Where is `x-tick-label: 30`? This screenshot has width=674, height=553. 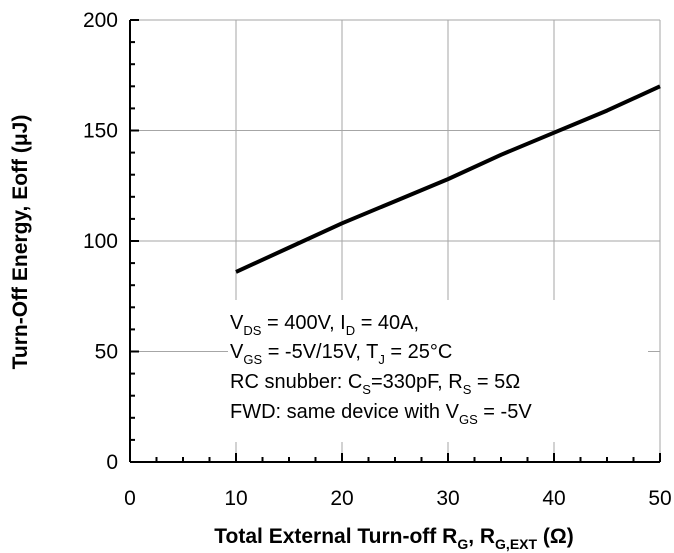
x-tick-label: 30 is located at coordinates (447, 498).